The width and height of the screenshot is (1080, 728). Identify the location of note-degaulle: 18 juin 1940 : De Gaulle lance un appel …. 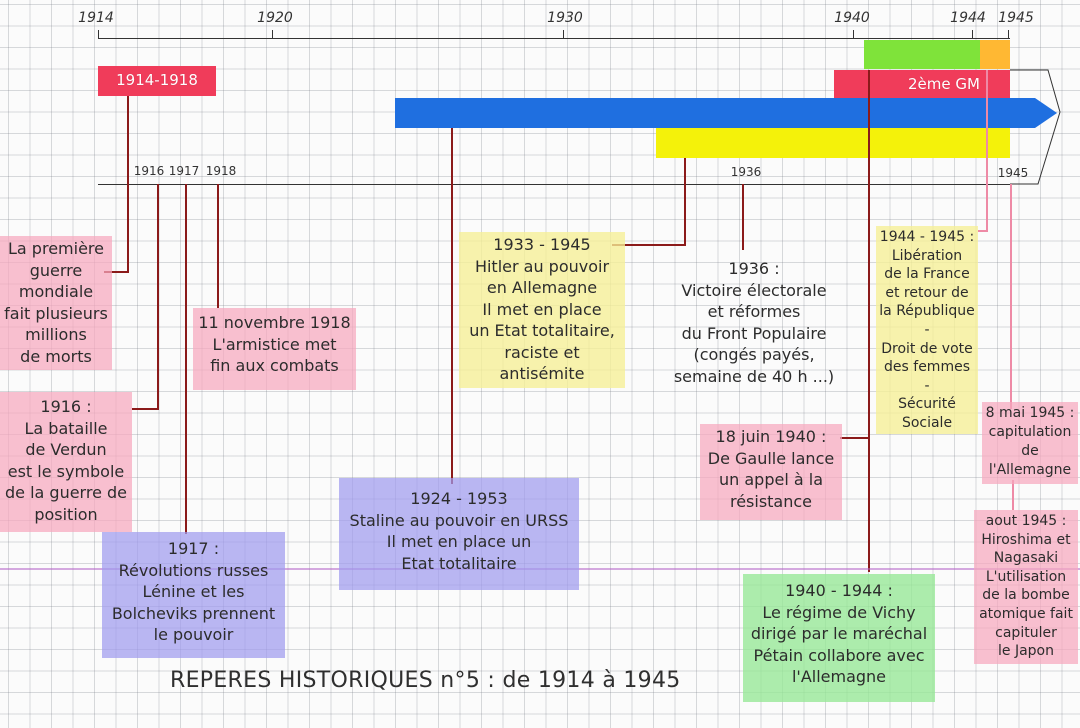
(771, 472).